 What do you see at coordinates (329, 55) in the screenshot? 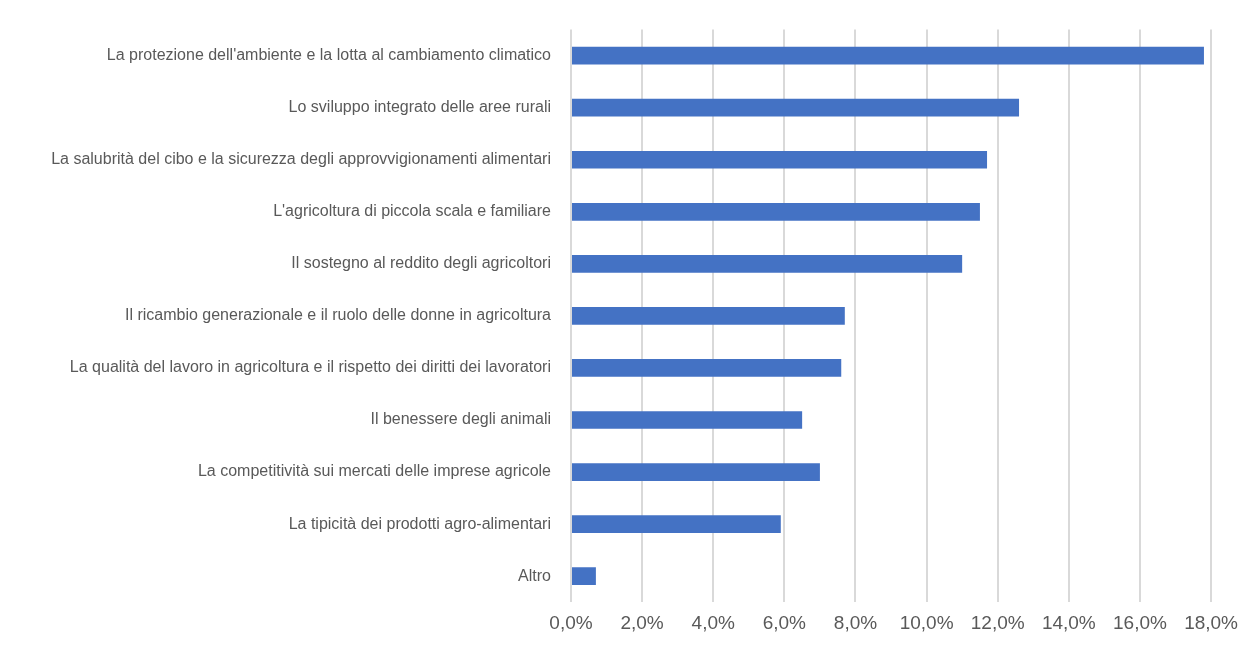
I see `y-tick-label: La protezione dell'ambiente e la lotta al cambiamento climatico` at bounding box center [329, 55].